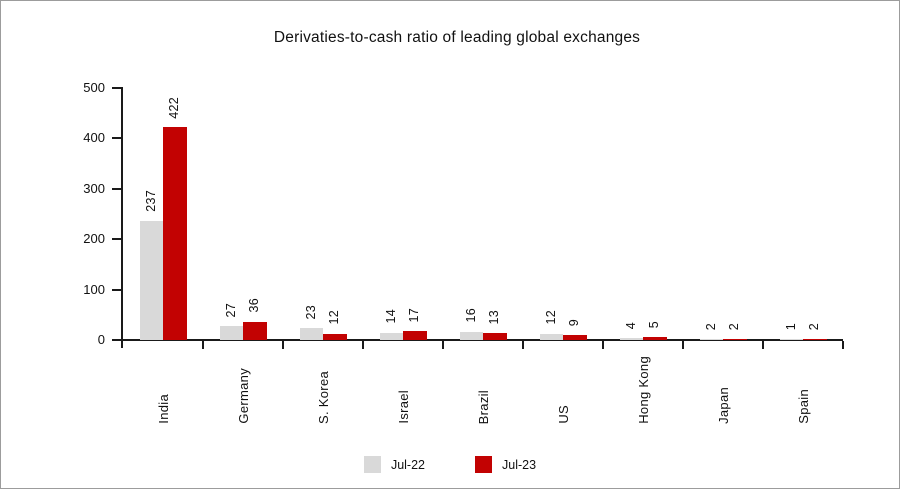 This screenshot has height=489, width=900. Describe the element at coordinates (470, 315) in the screenshot. I see `value-label-jul-22-brazil: 16` at that location.